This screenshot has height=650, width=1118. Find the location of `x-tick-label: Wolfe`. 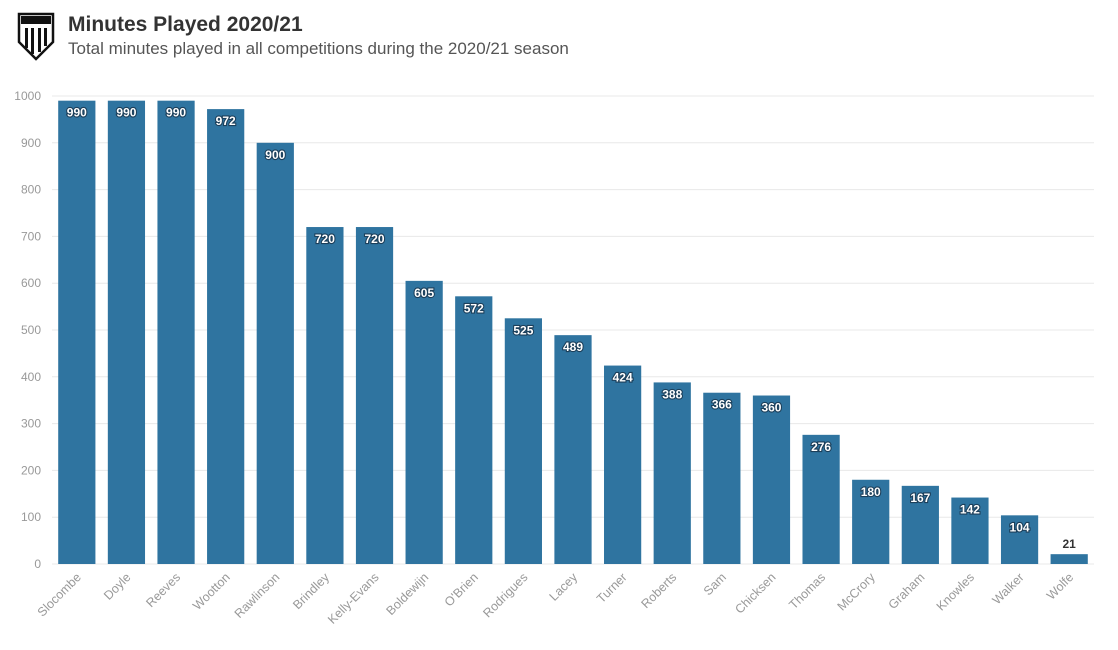

x-tick-label: Wolfe is located at coordinates (1060, 586).